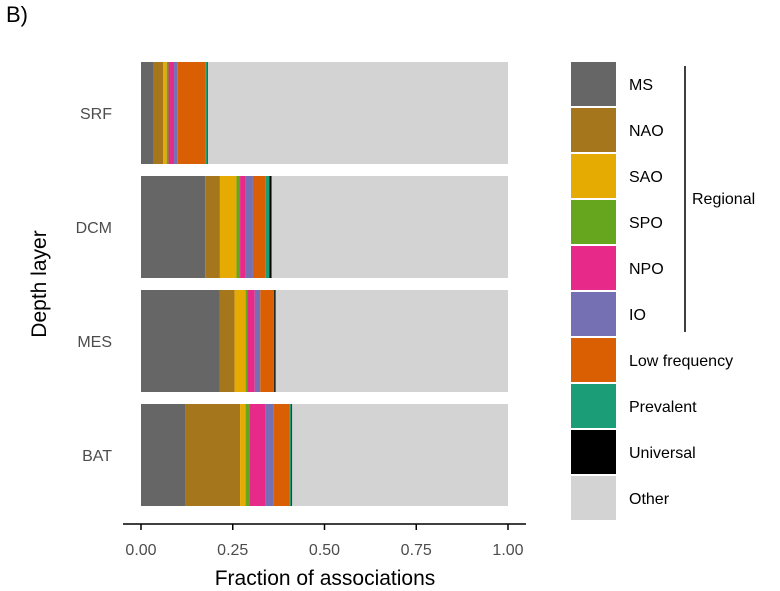  I want to click on legend-label: SPO, so click(646, 223).